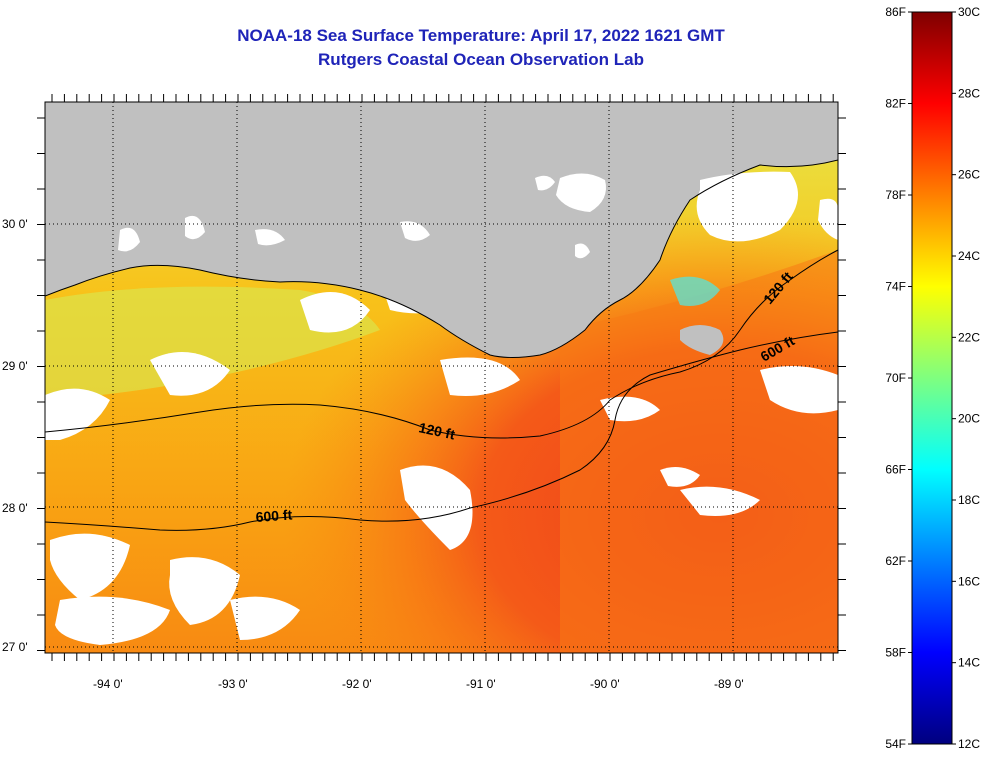 This screenshot has height=761, width=992. I want to click on colorbar-f-label: 74F, so click(895, 287).